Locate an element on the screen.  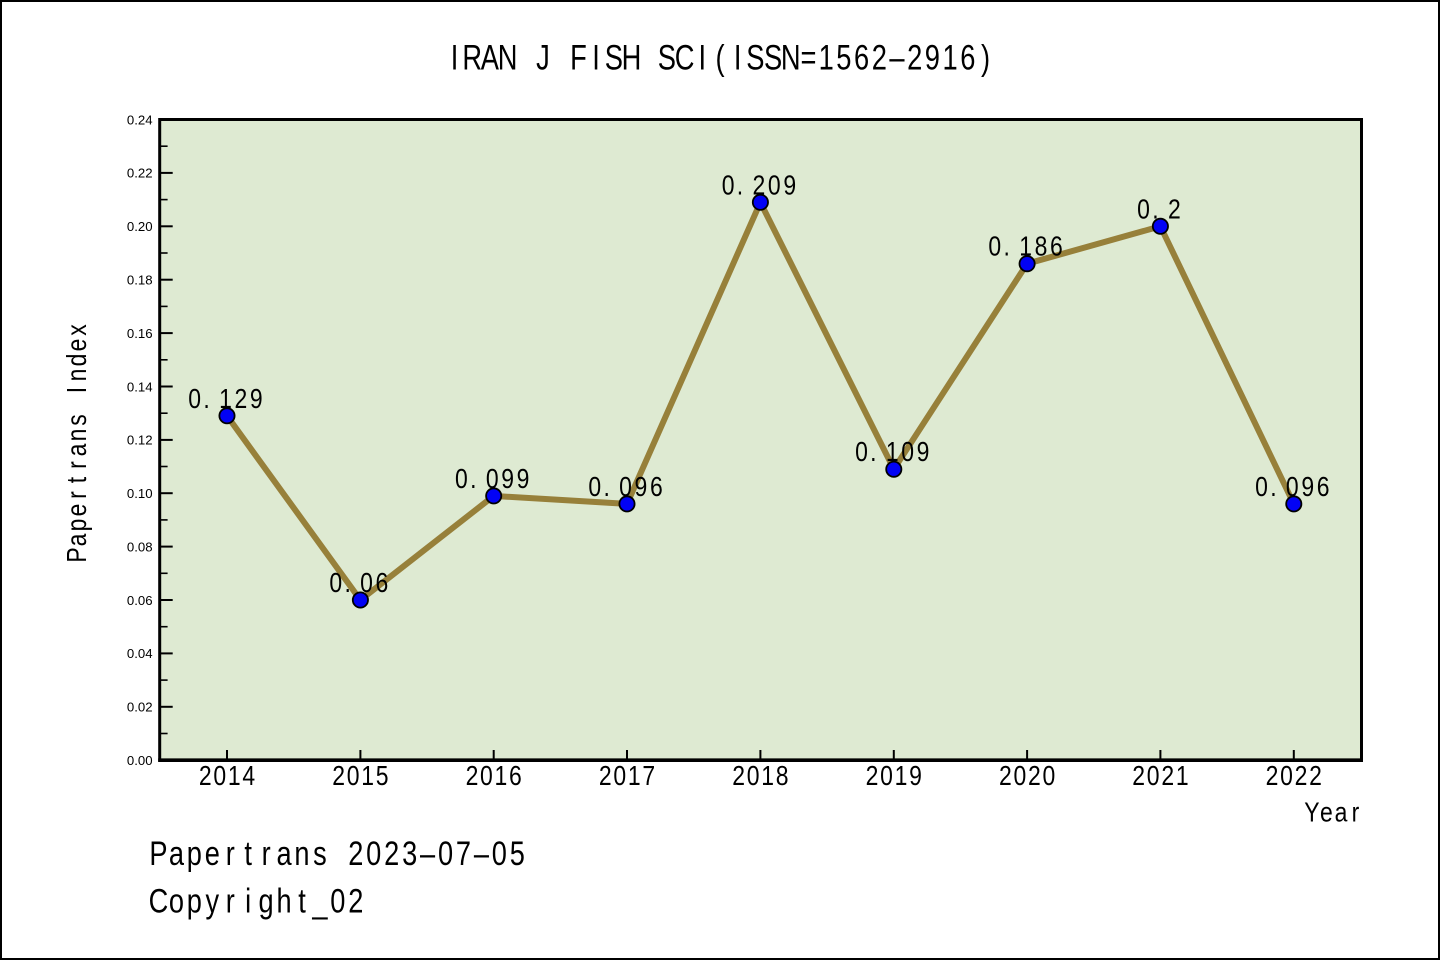
svg-text: t is located at coordinates (302, 901).